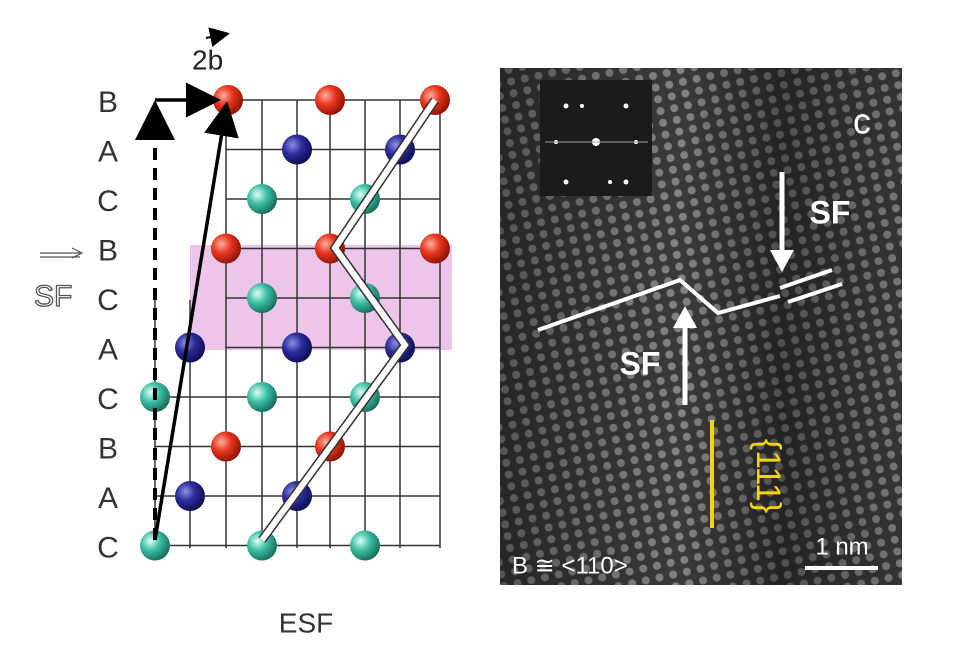  What do you see at coordinates (196, 321) in the screenshot?
I see `vector` at bounding box center [196, 321].